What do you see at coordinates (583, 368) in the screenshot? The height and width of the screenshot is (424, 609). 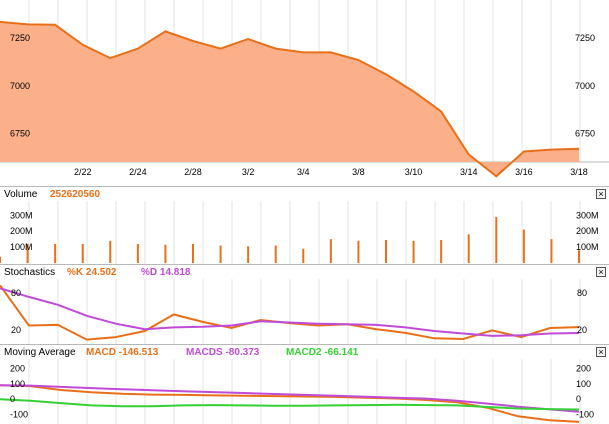 I see `moving-average-y-tick-right: 200` at bounding box center [583, 368].